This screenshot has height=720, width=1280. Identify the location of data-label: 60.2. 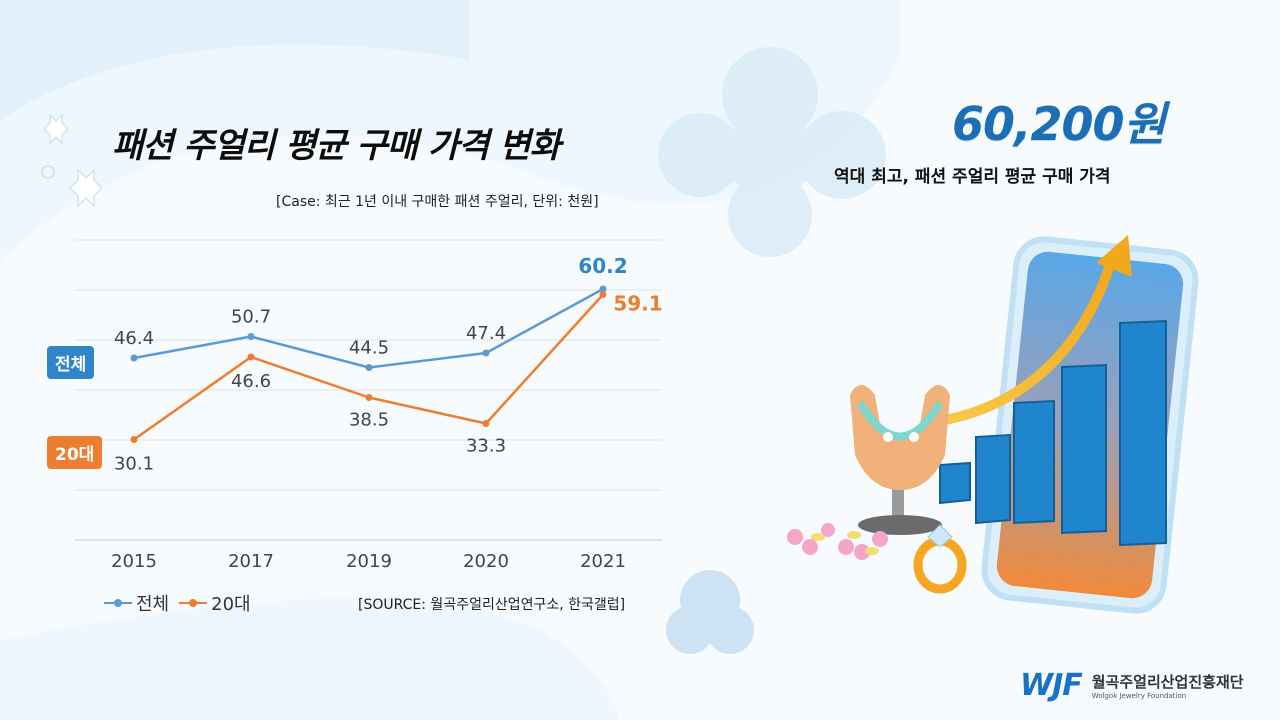
(602, 266).